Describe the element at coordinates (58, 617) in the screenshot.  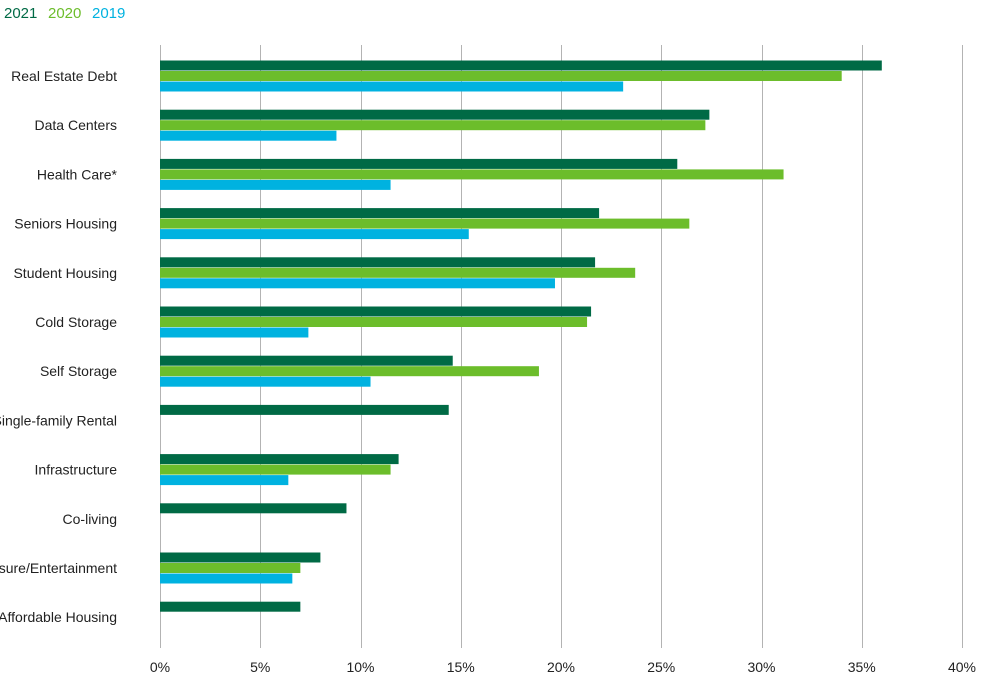
I see `category-label: Affordable Housing` at that location.